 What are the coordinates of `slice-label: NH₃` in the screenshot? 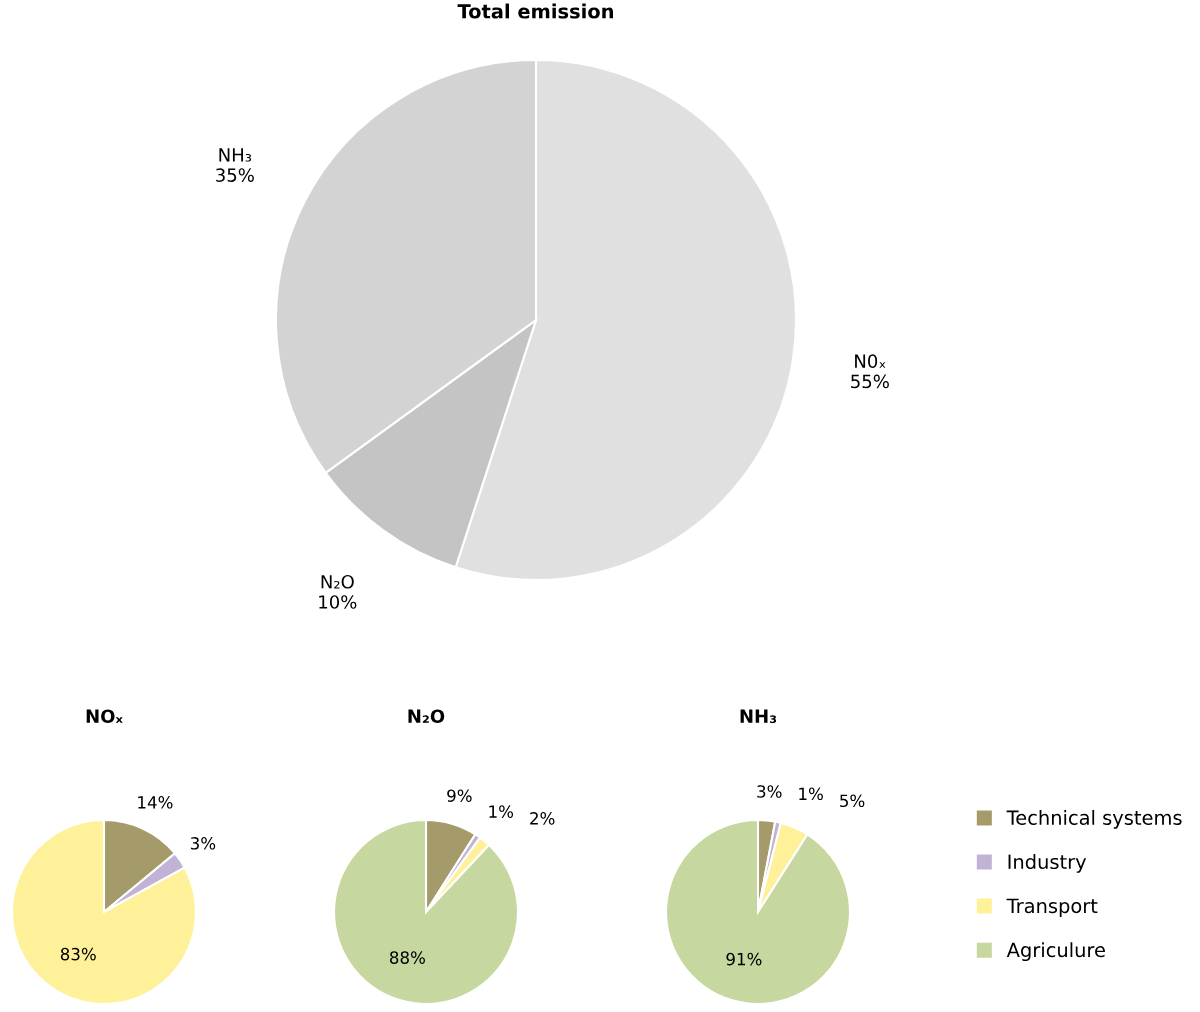 It's located at (235, 155).